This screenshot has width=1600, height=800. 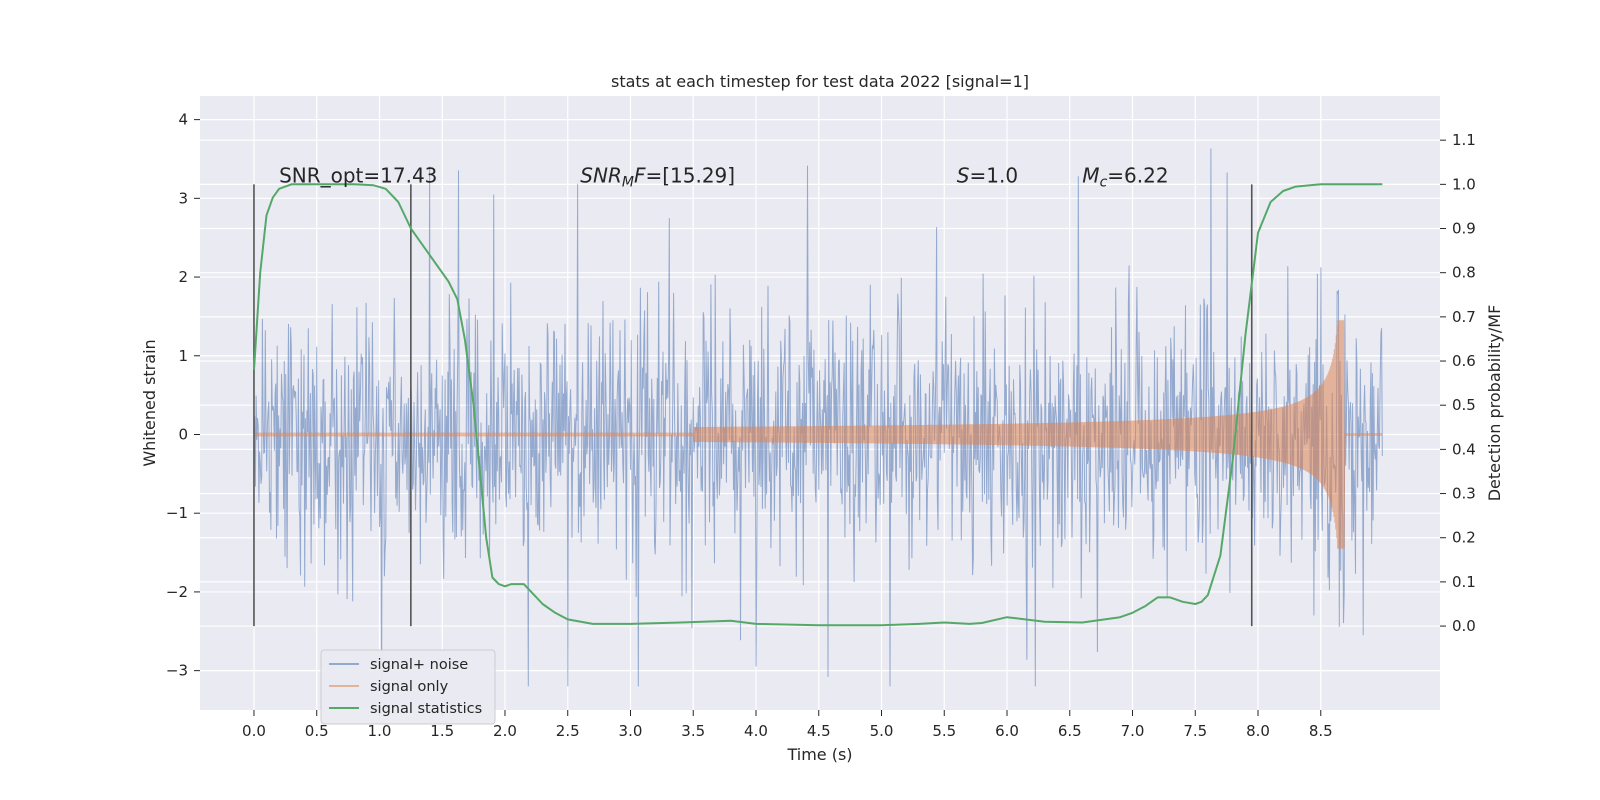 I want to click on y2-axis-ticks: 1.1 1.0 0.9 0.8 0.7 0.6 0.5 0.4 0.3 0.2 0.1 0.0, so click(x=1458, y=383).